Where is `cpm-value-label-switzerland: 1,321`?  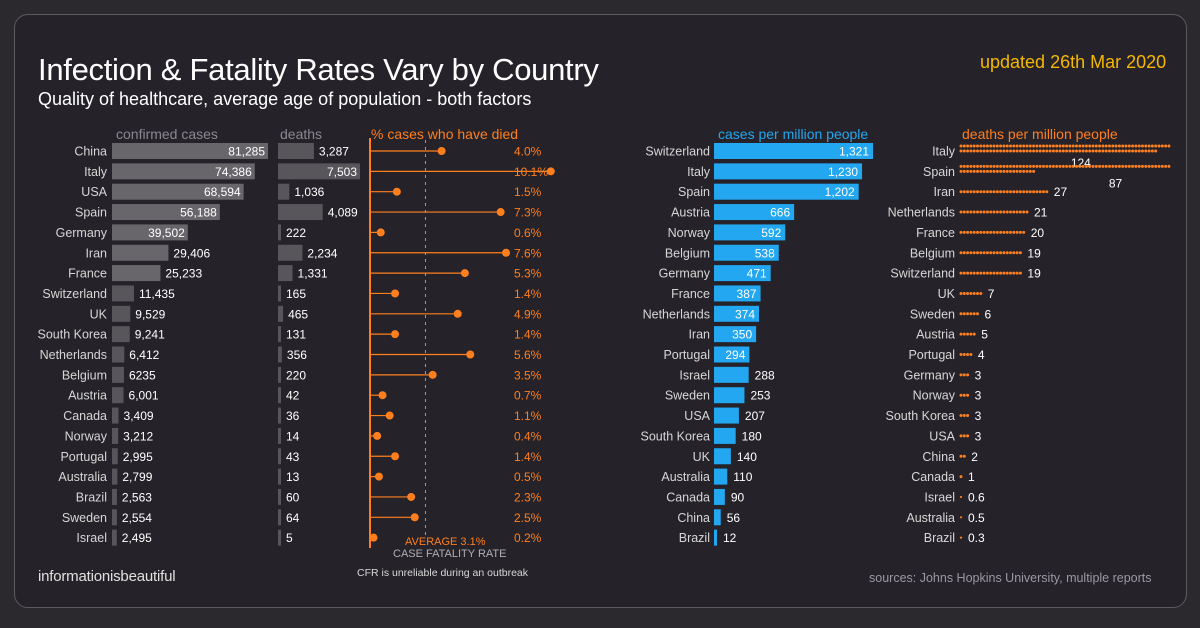
cpm-value-label-switzerland: 1,321 is located at coordinates (854, 152).